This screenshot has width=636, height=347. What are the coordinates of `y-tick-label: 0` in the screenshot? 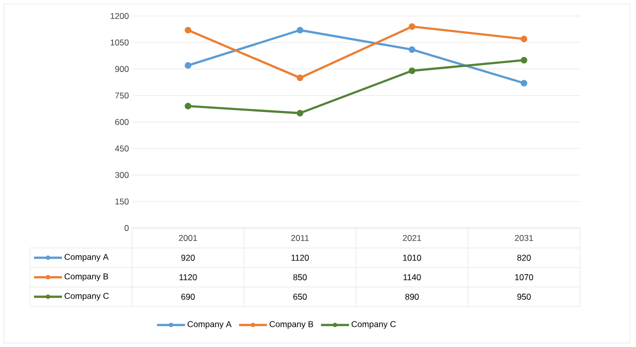 It's located at (126, 227).